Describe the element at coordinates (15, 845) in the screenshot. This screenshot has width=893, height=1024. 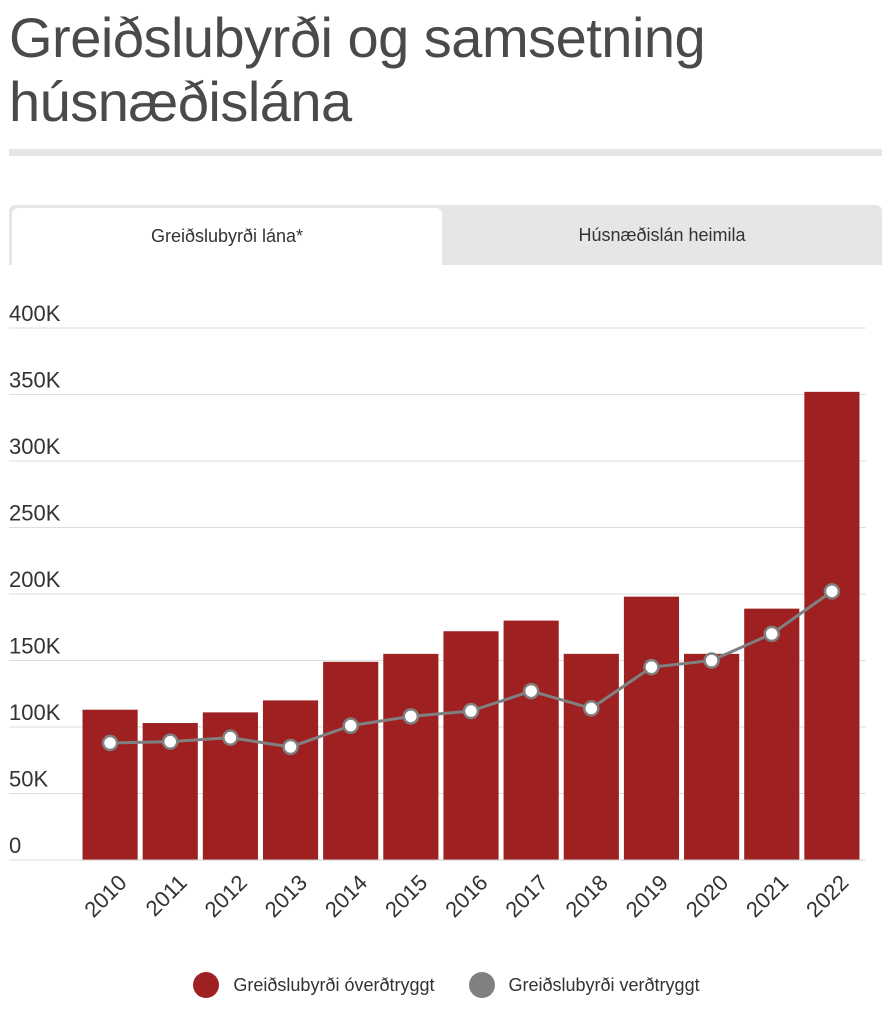
I see `y-tick-label: 0` at that location.